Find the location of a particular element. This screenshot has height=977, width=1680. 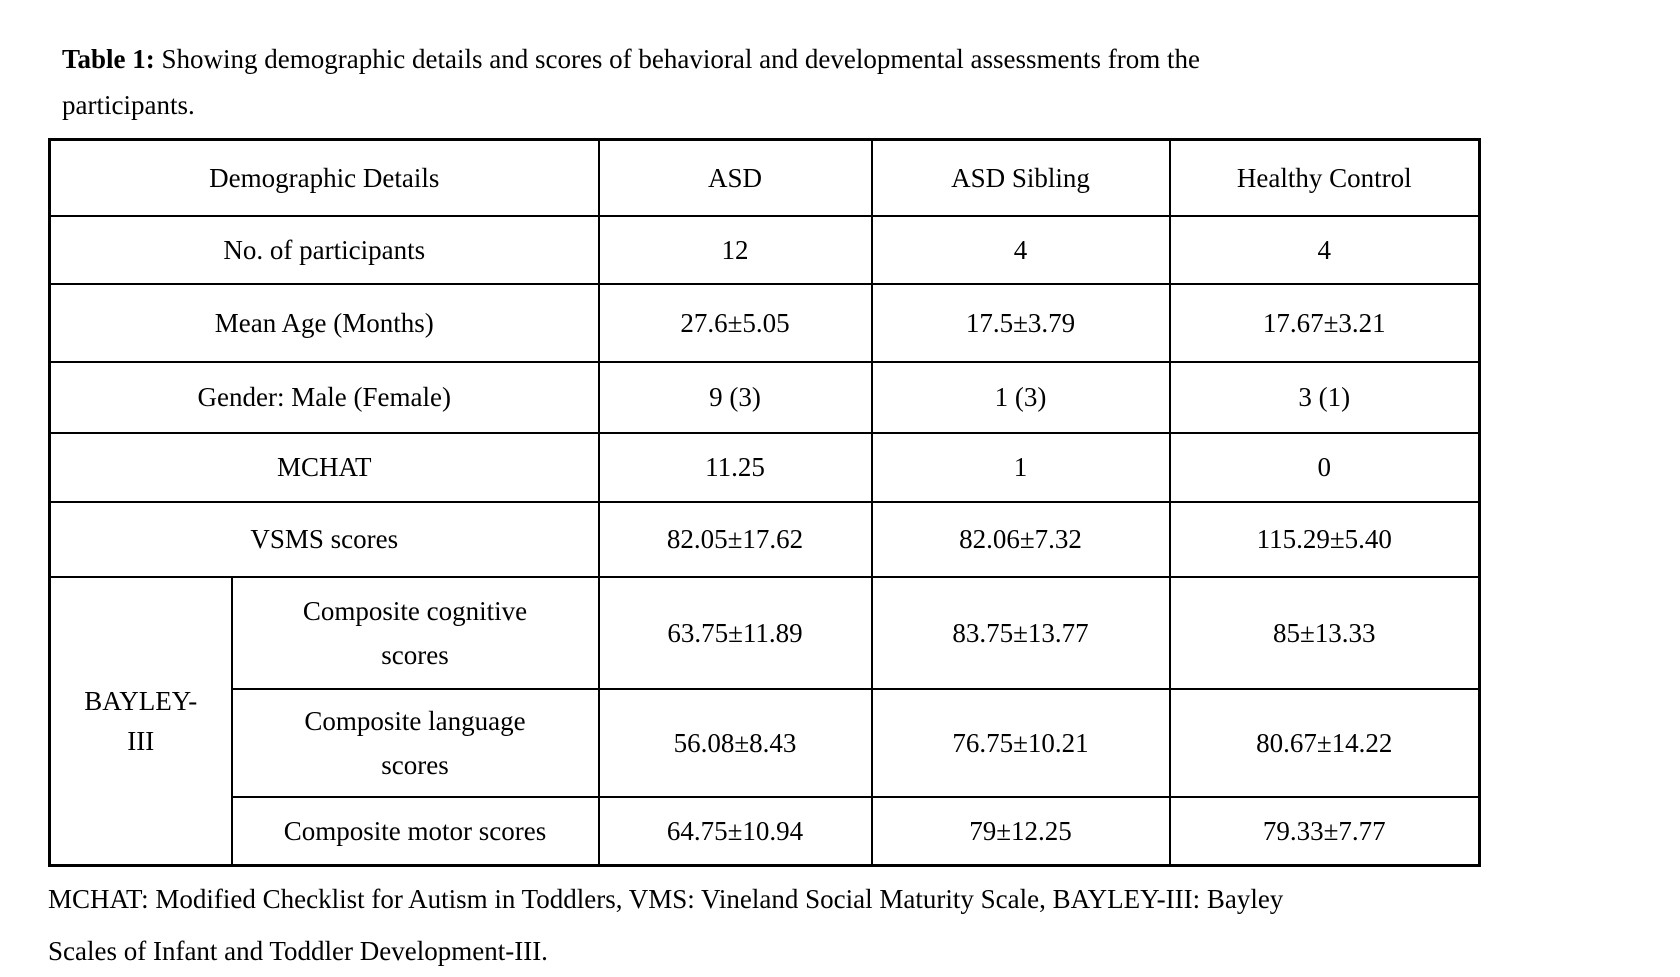

cell-age-sibling: 17.5±3.79 is located at coordinates (1020, 322).